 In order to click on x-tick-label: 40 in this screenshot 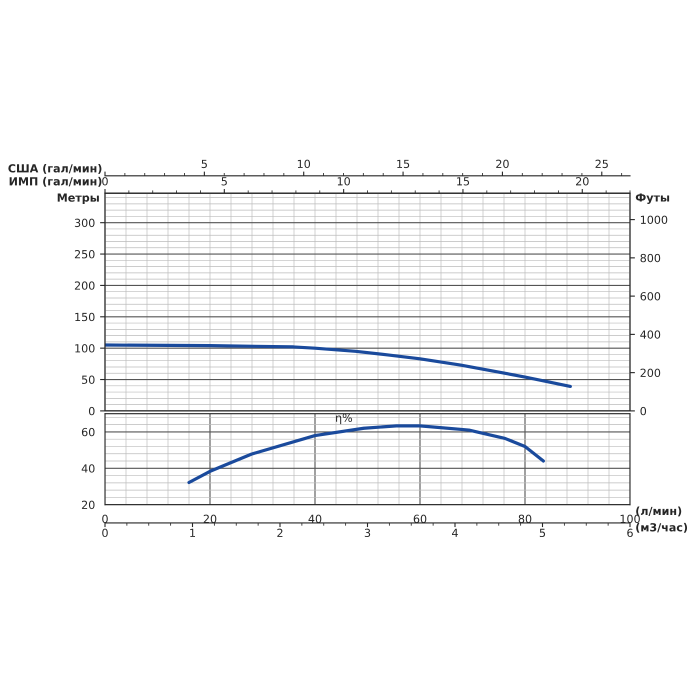, I will do `click(315, 519)`.